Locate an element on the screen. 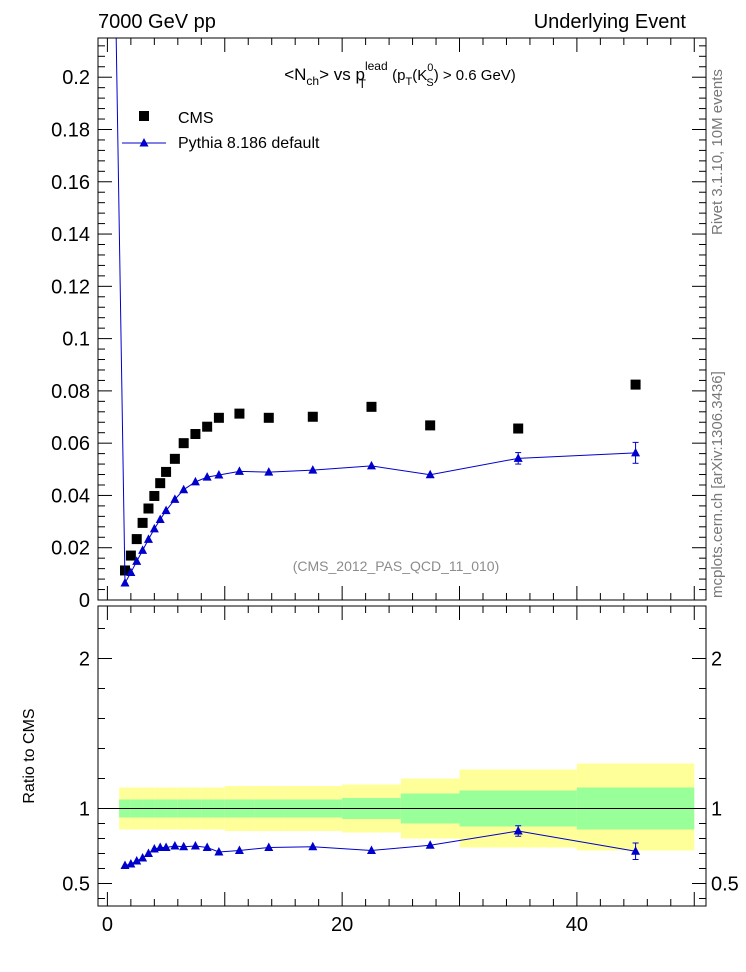 This screenshot has width=746, height=972. top-ytick-label: 0.12 is located at coordinates (70, 287).